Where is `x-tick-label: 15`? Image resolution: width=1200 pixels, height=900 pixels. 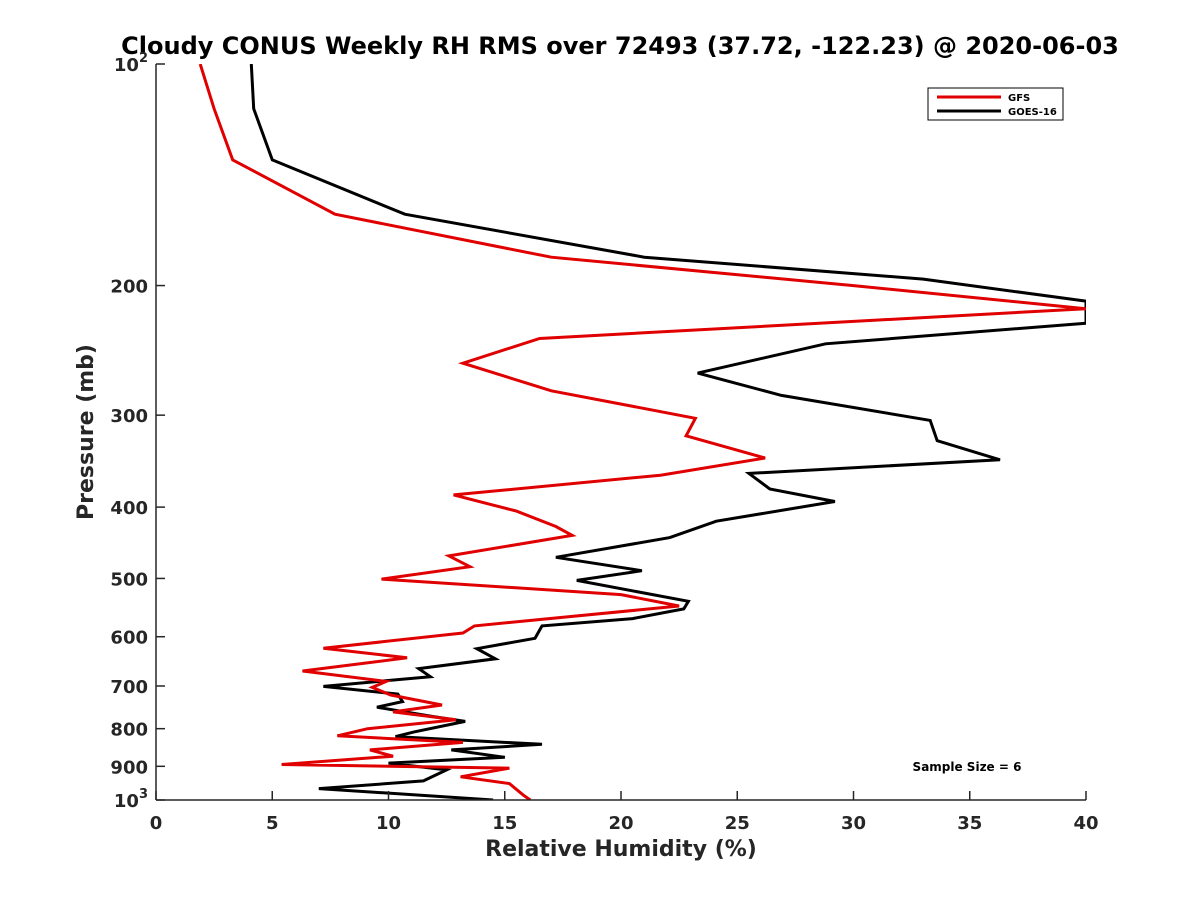 x-tick-label: 15 is located at coordinates (504, 823).